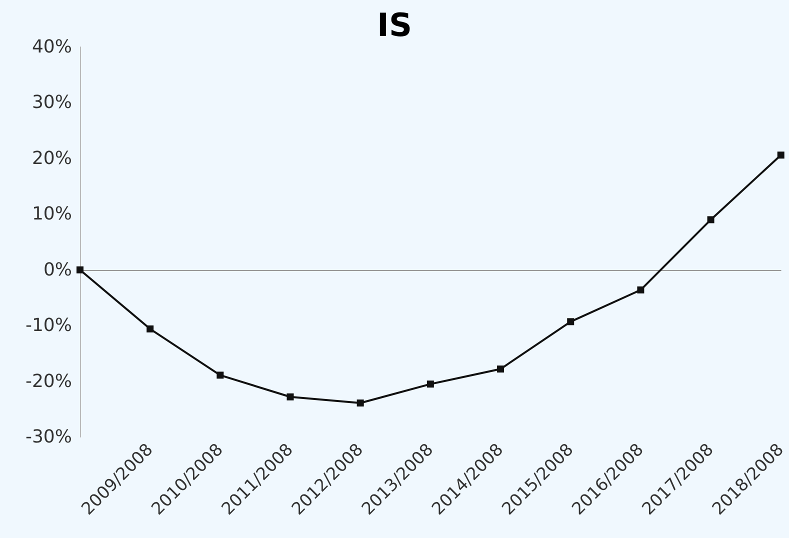 This screenshot has width=789, height=538. What do you see at coordinates (48, 325) in the screenshot?
I see `y-tick-label: -10%` at bounding box center [48, 325].